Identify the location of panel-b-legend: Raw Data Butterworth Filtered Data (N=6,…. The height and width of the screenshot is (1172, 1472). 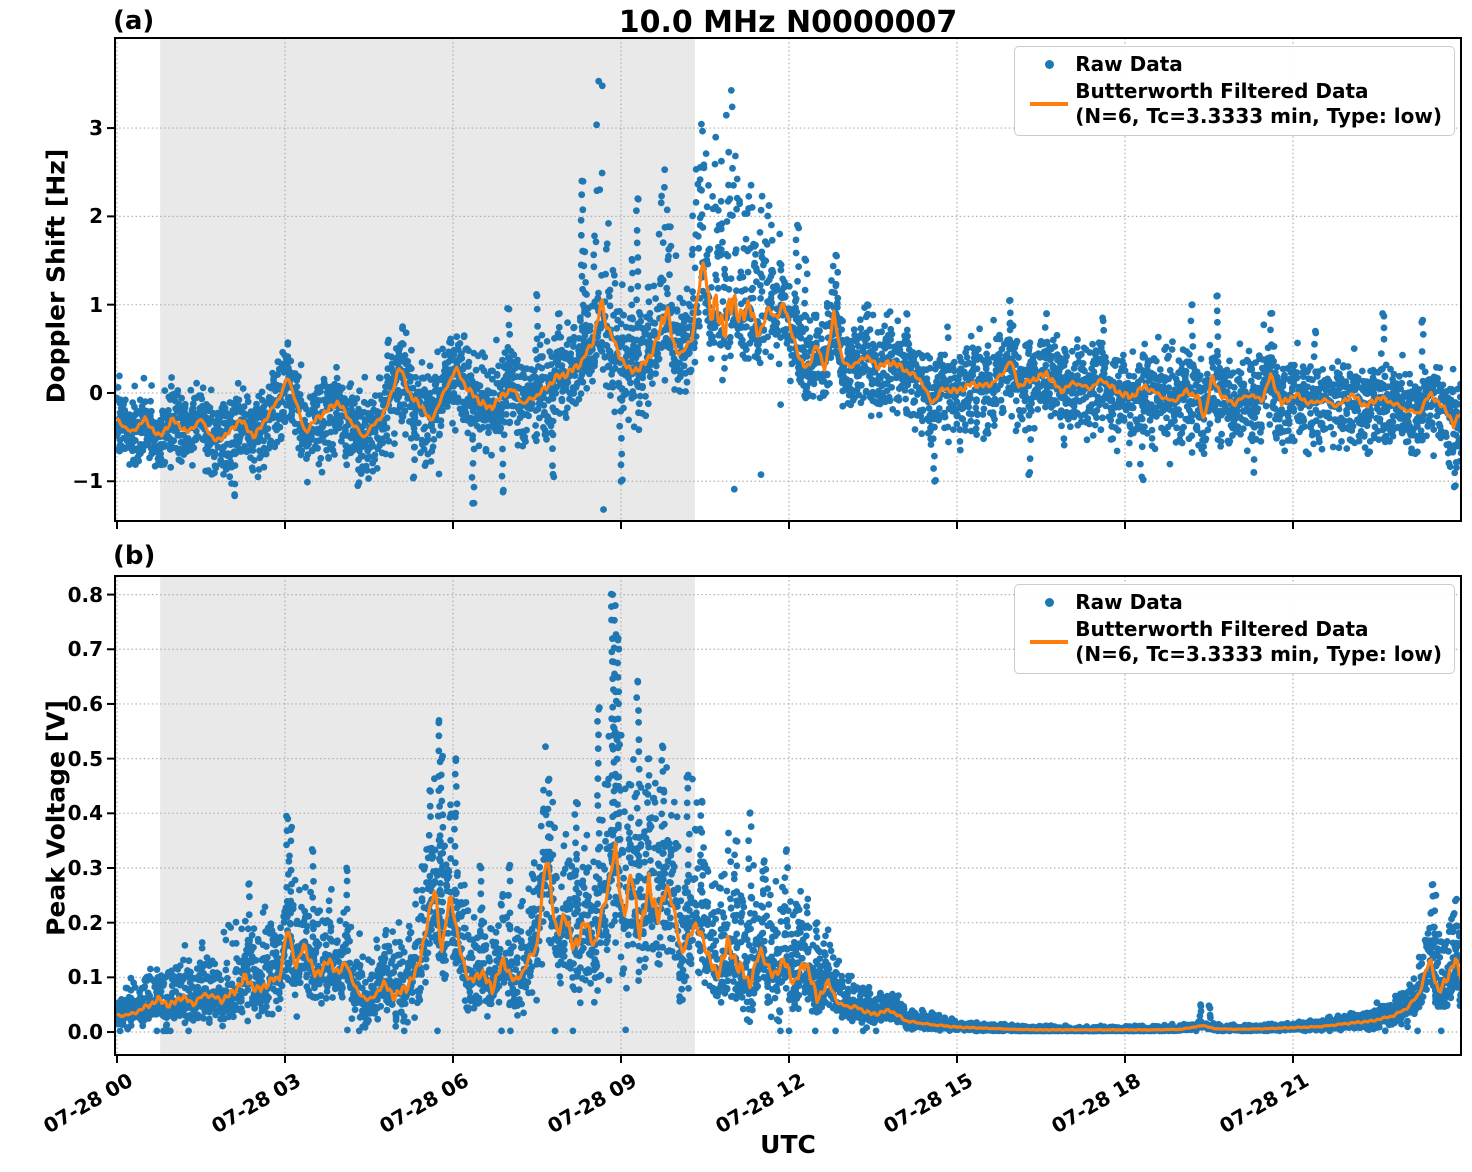
(1234, 629).